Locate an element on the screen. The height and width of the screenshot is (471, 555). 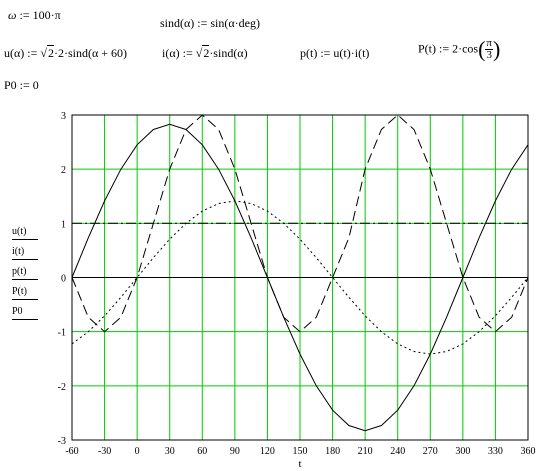
frac-den: 3 is located at coordinates (489, 55).